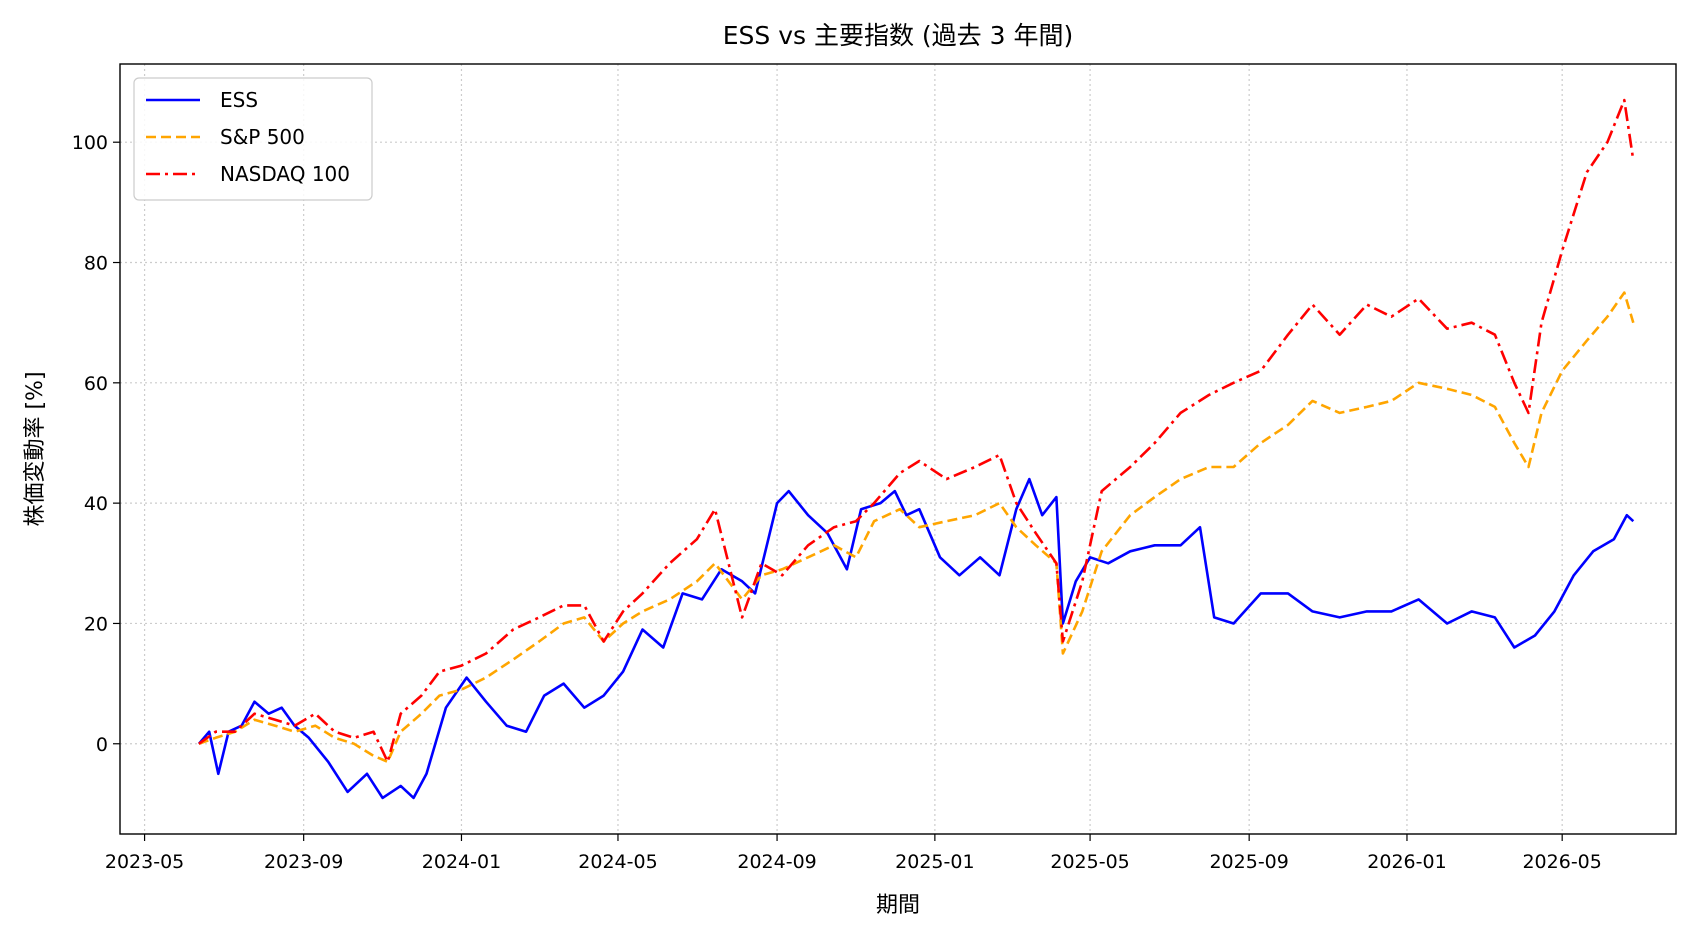 The image size is (1688, 932). Describe the element at coordinates (96, 384) in the screenshot. I see `y-tick-label: 60` at that location.